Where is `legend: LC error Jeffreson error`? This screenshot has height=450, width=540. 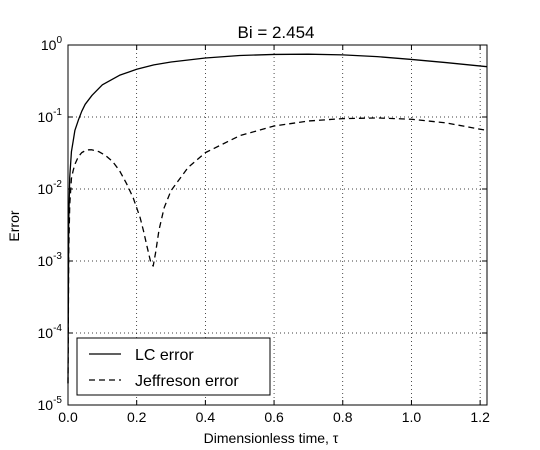 legend: LC error Jeffreson error is located at coordinates (173, 366).